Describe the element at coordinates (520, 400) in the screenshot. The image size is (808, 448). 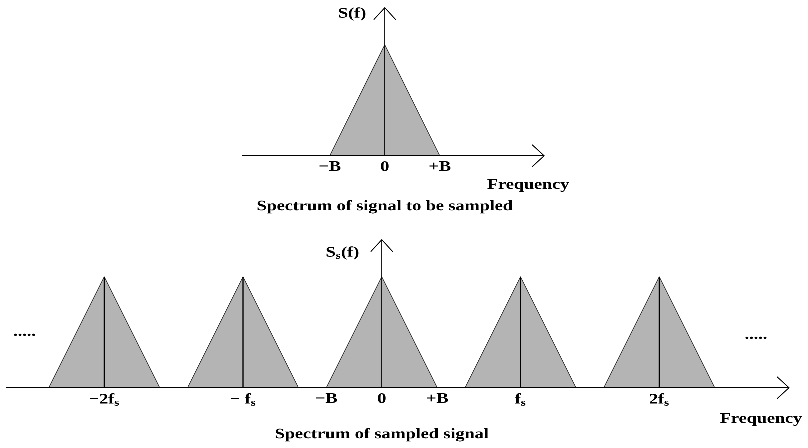
I see `x-tick-label: f$_{s}$` at that location.